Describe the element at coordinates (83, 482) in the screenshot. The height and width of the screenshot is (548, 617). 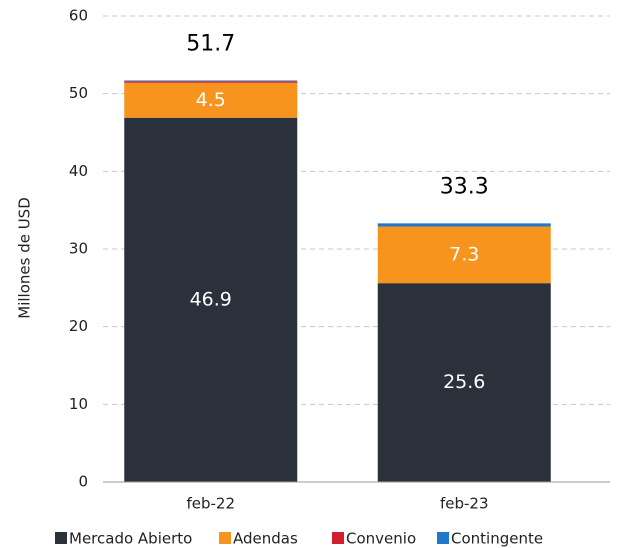
I see `y-tick-label: 0` at that location.